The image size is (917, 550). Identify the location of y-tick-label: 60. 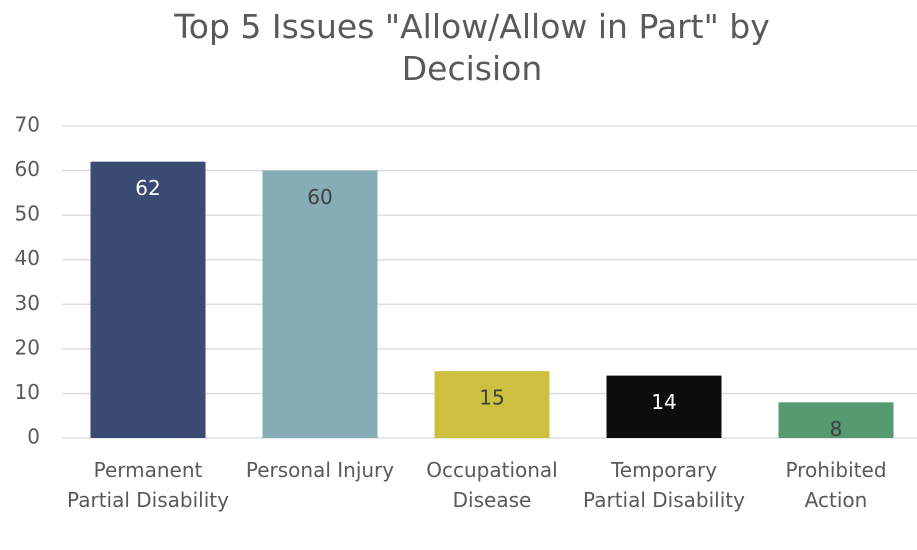
(27, 169).